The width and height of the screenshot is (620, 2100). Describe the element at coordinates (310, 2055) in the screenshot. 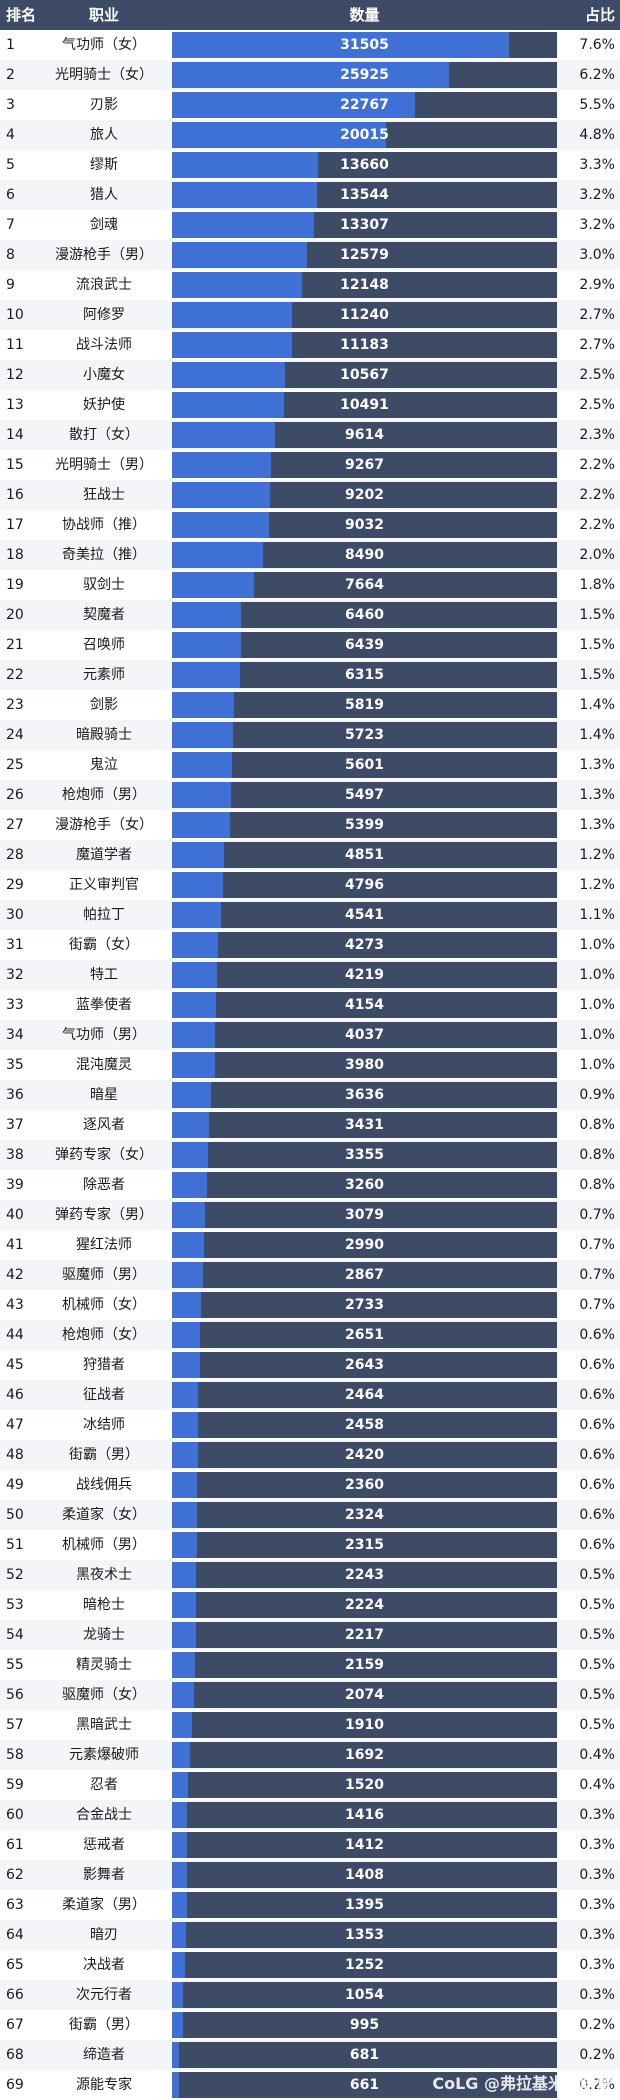

I see `chart-row: 68 缔造者 681 0.2%` at that location.